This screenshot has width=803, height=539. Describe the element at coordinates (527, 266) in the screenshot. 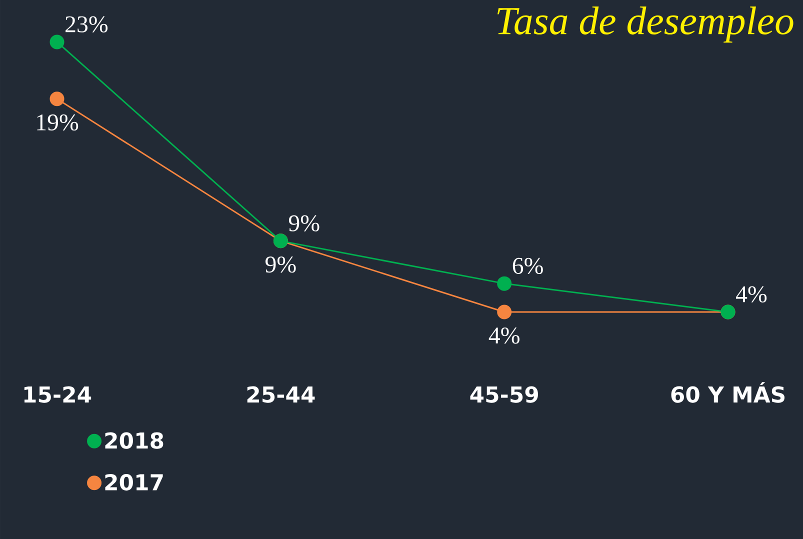

I see `data-label: 6%` at that location.